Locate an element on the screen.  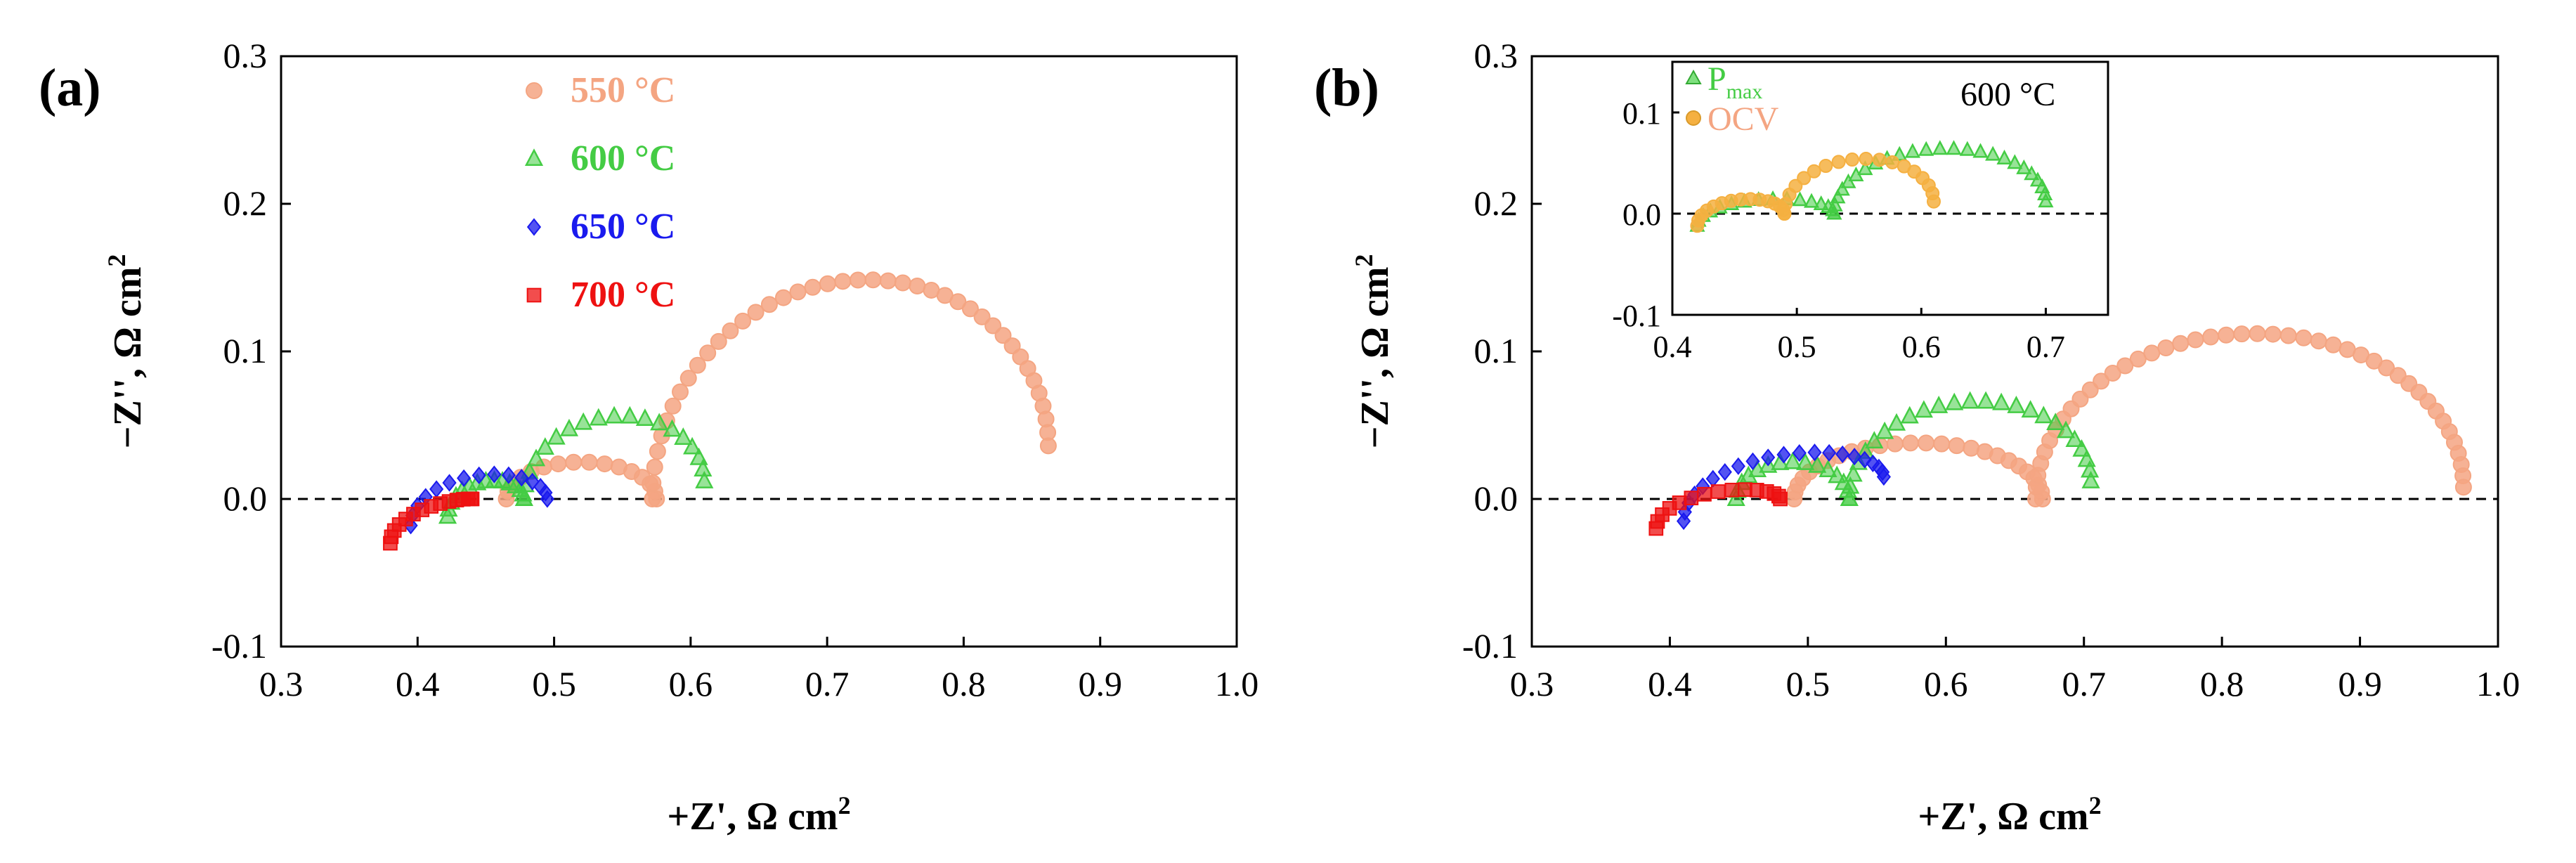
inset-legend: Pmax OCV is located at coordinates (1732, 99).